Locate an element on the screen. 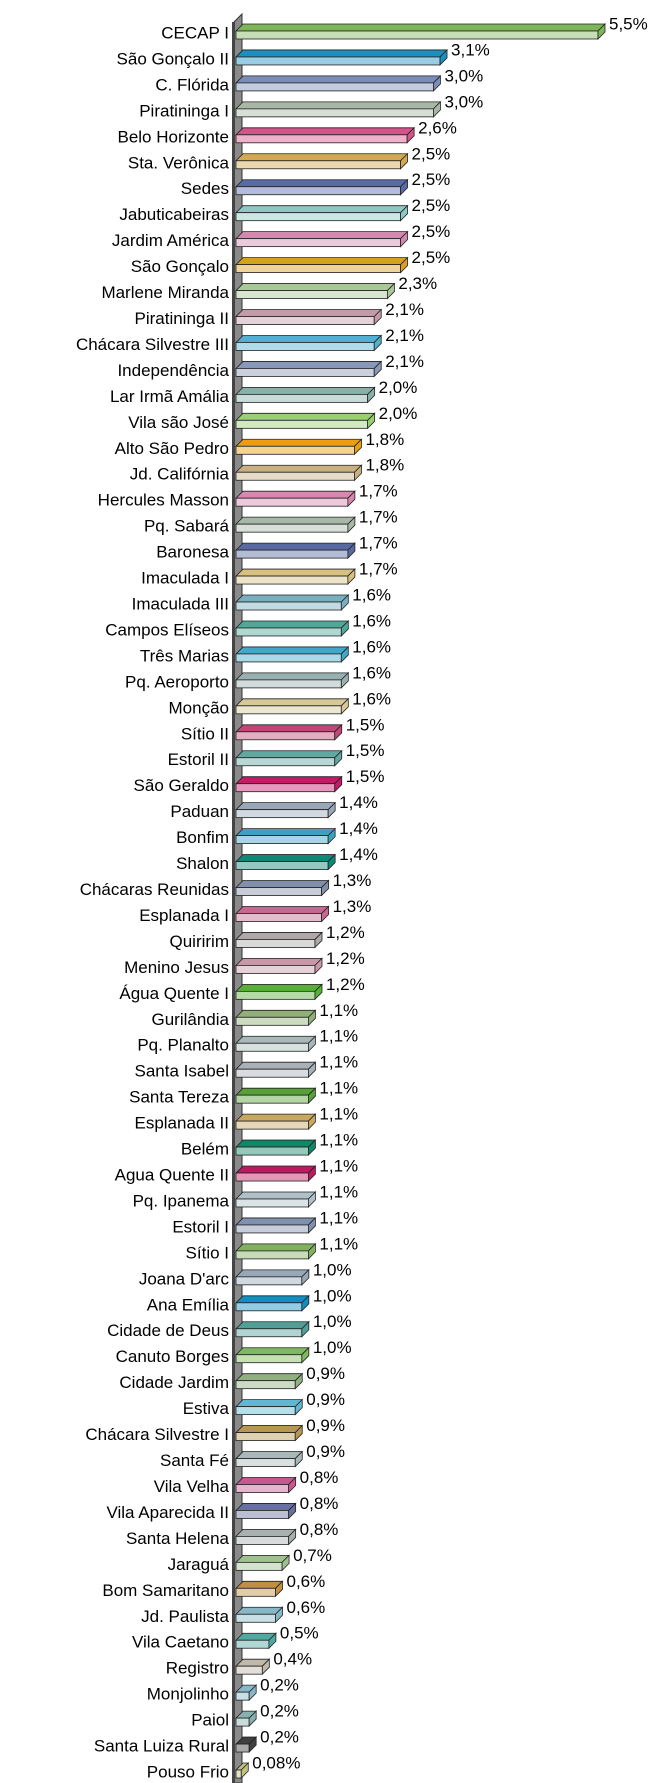  value-label: 3,0% is located at coordinates (463, 75).